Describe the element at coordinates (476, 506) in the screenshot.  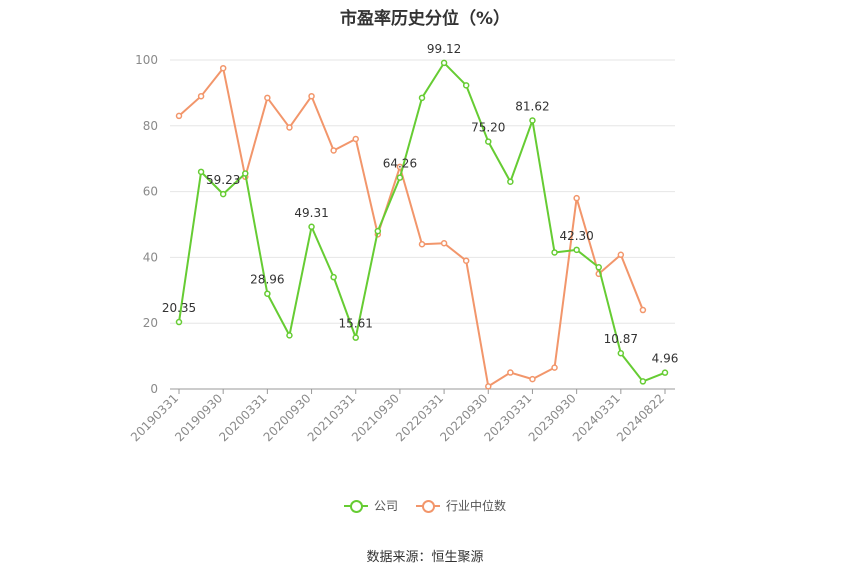
I see `legend-industry-label: 行业中位数` at that location.